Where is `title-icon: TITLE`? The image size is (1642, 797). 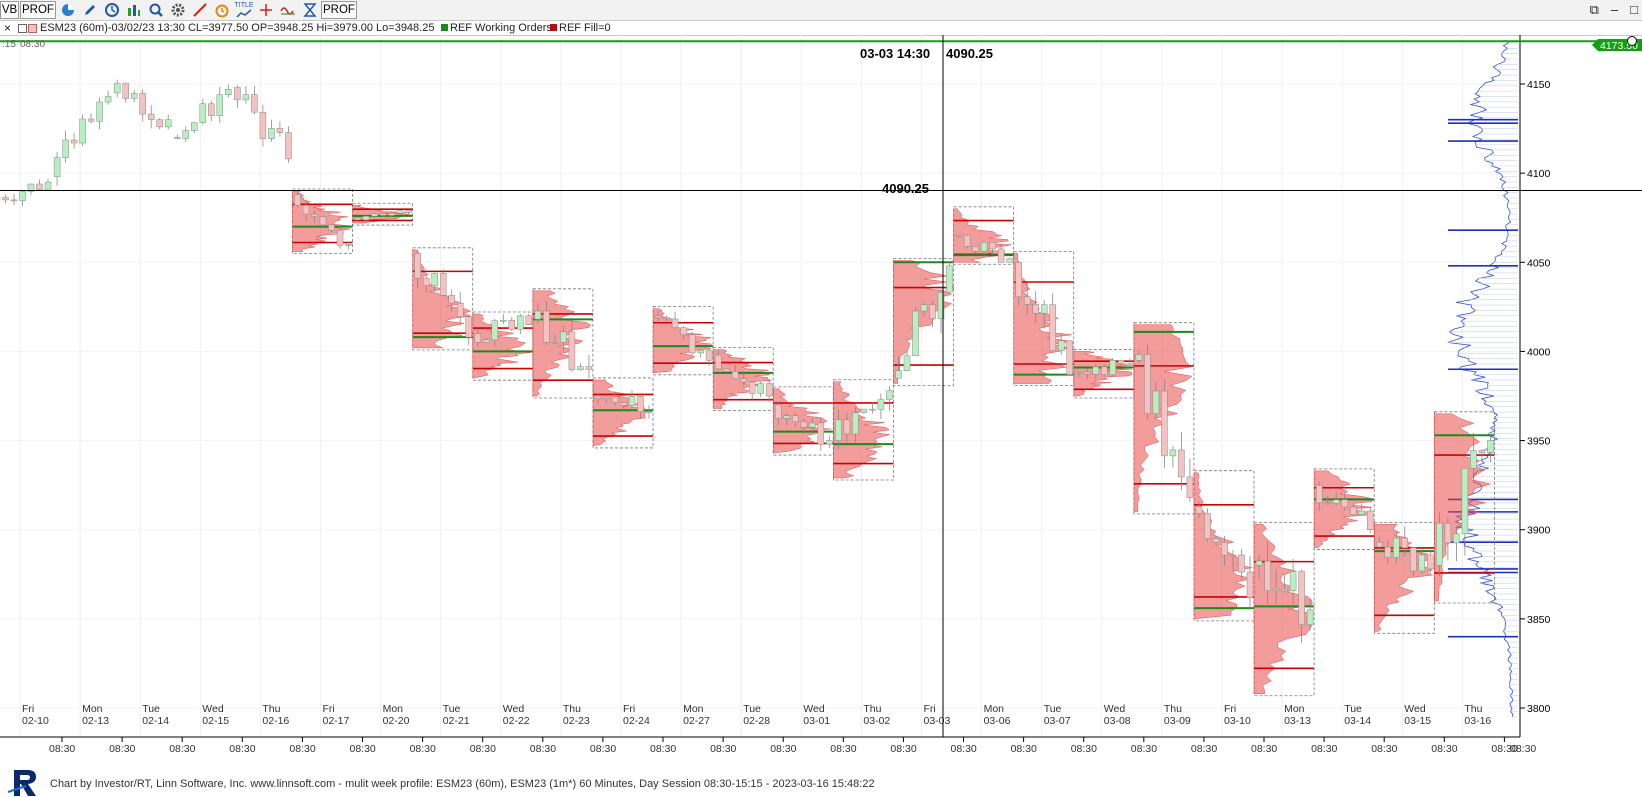 title-icon: TITLE is located at coordinates (244, 10).